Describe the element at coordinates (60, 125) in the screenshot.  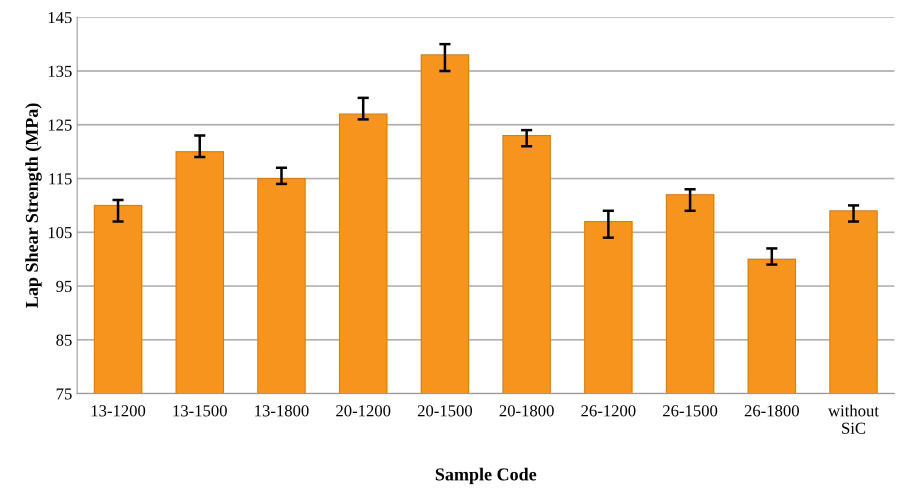
I see `y-tick-label: 125` at that location.